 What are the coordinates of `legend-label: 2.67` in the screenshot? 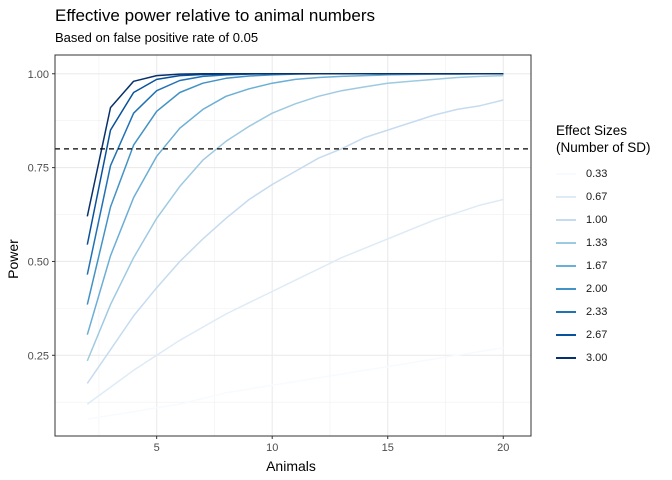 It's located at (597, 334).